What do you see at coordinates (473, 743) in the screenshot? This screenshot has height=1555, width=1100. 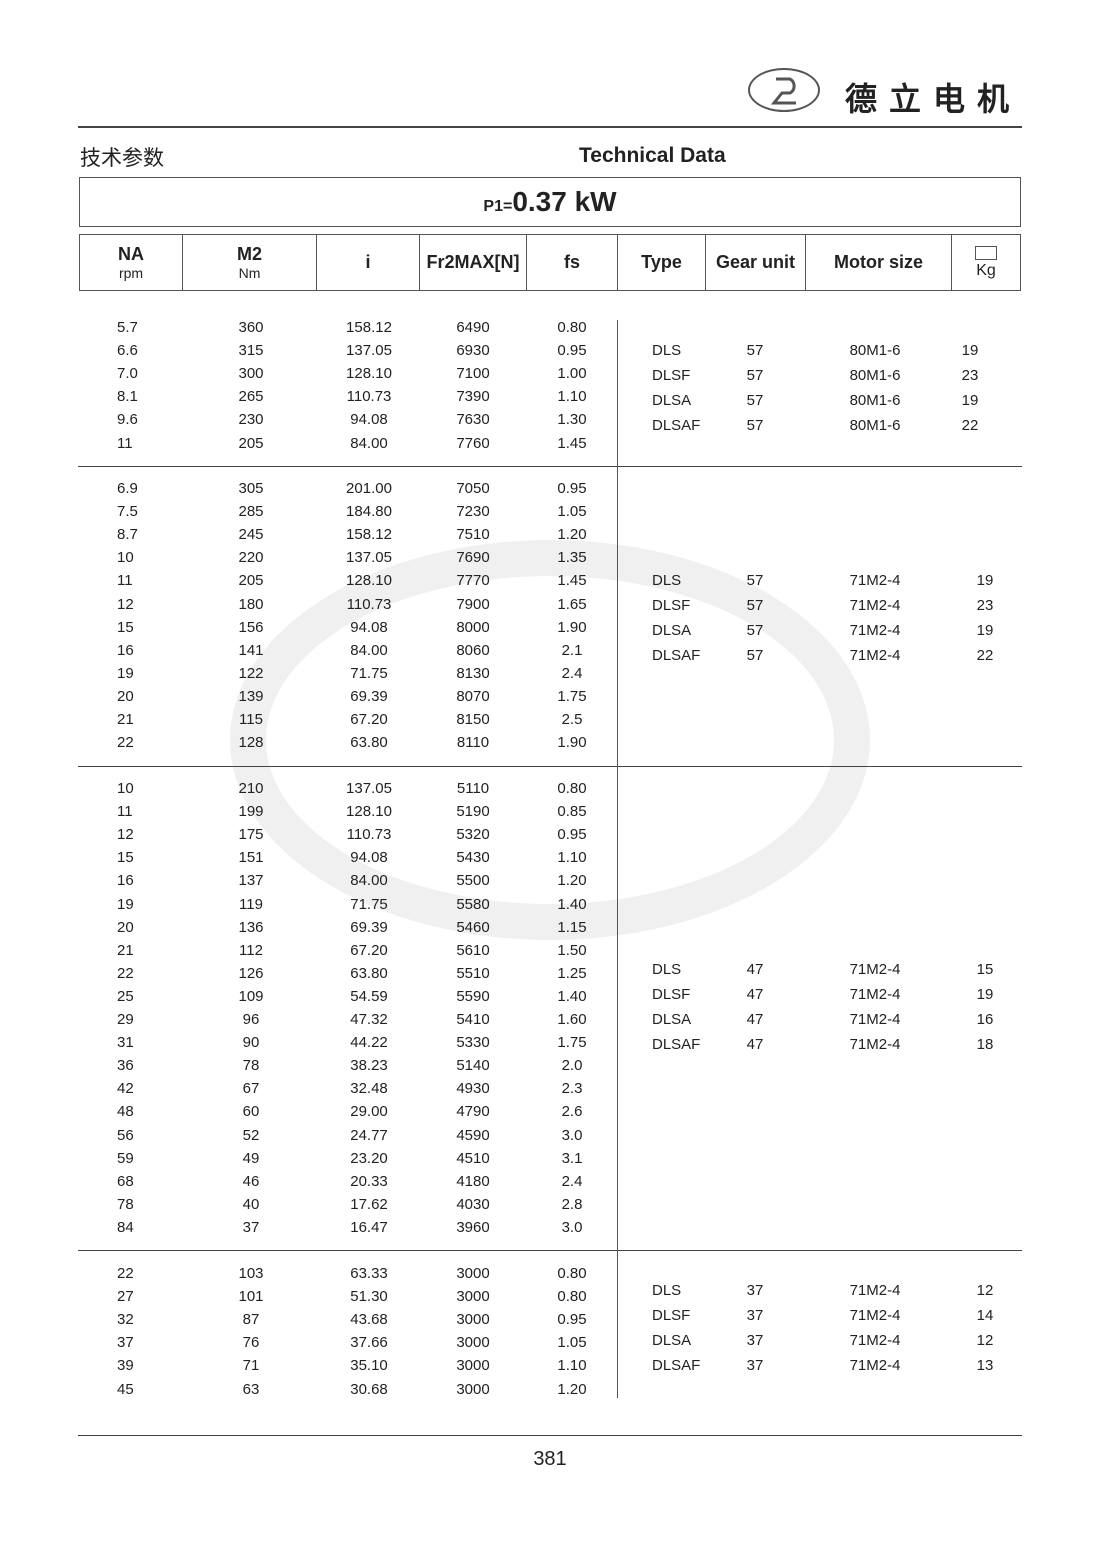 I see `radial-force: 8110` at bounding box center [473, 743].